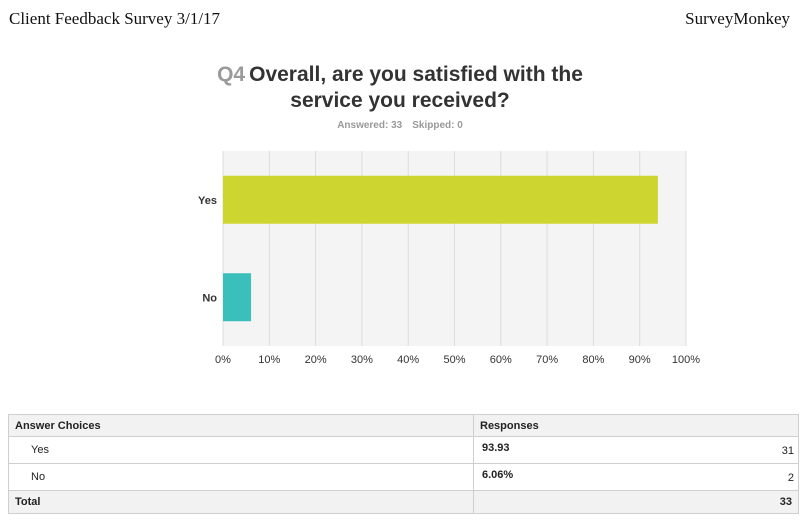  What do you see at coordinates (737, 18) in the screenshot?
I see `brand-name: SurveyMonkey` at bounding box center [737, 18].